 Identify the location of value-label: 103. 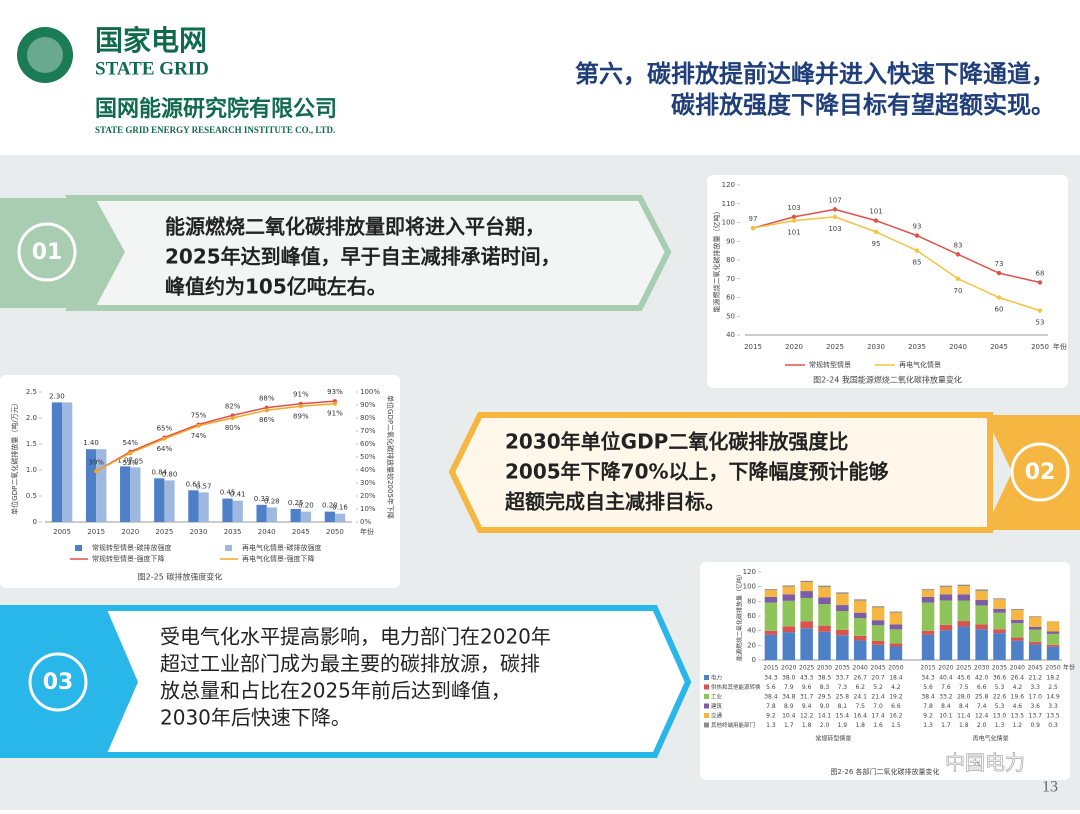
(793, 208).